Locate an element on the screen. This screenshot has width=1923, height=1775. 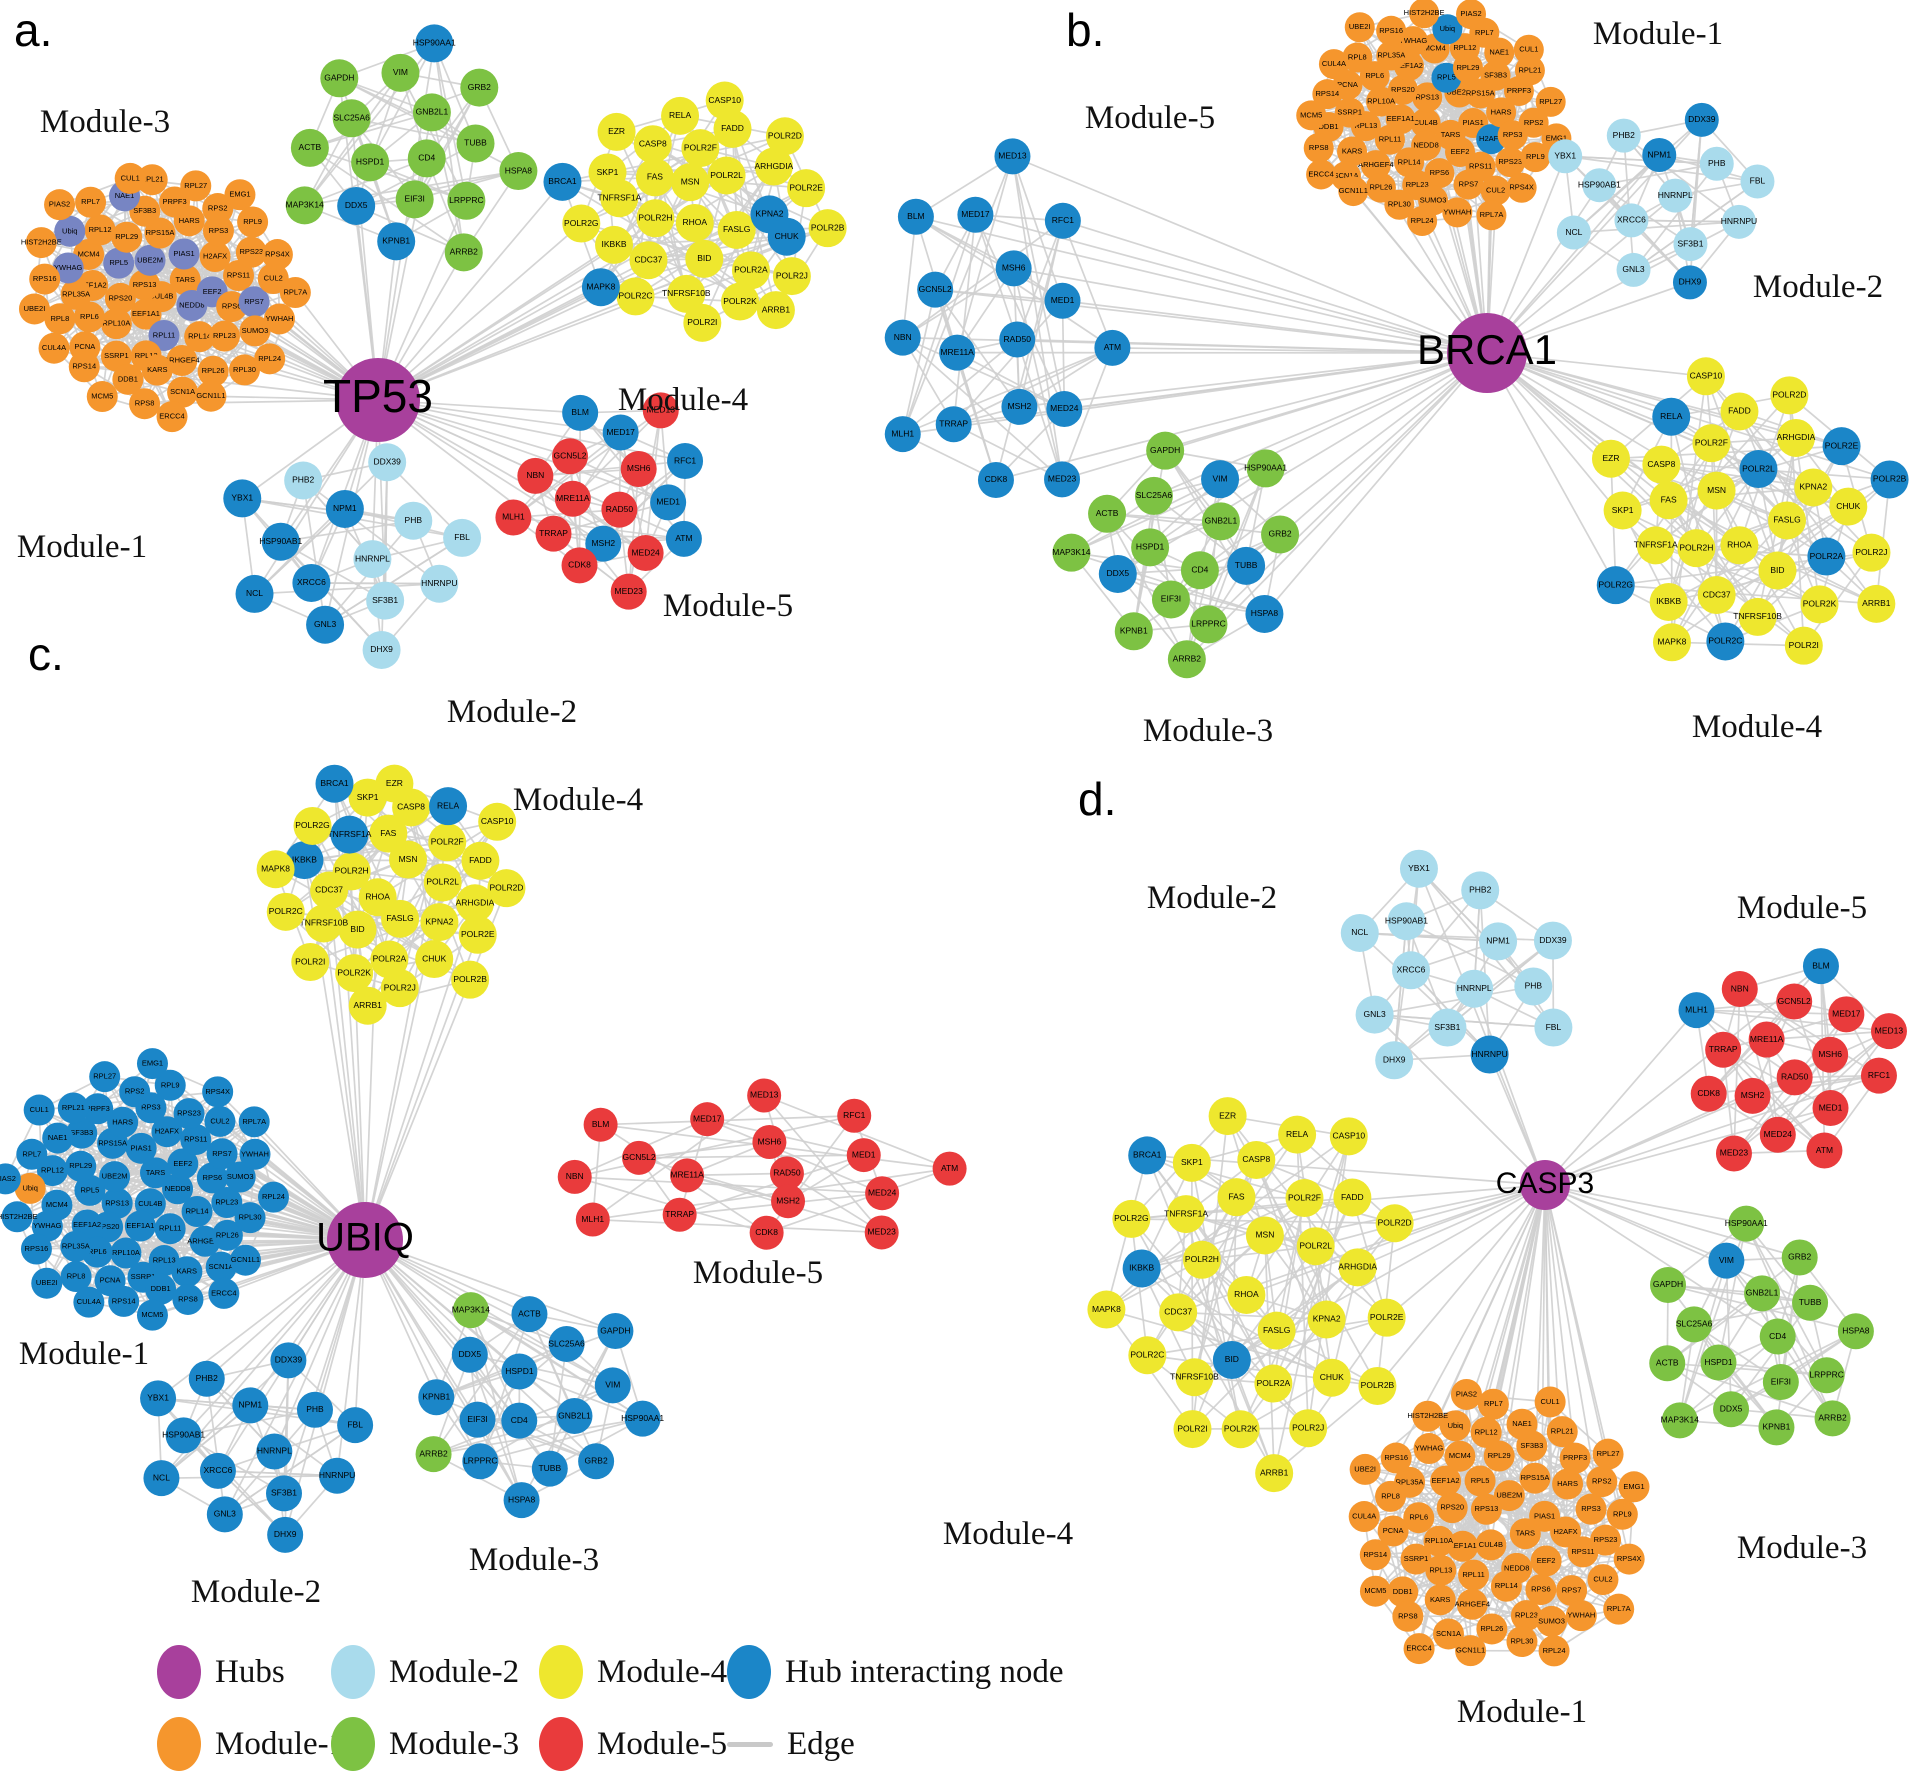
node-PIAS2 is located at coordinates (1466, 1394).